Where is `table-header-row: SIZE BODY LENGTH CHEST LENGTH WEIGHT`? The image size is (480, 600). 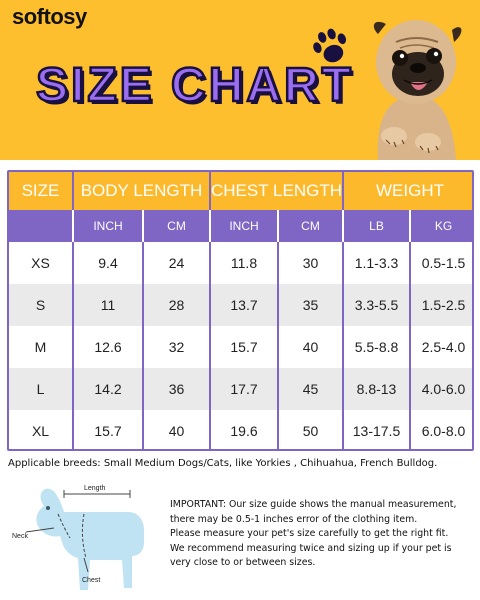
table-header-row: SIZE BODY LENGTH CHEST LENGTH WEIGHT is located at coordinates (240, 191).